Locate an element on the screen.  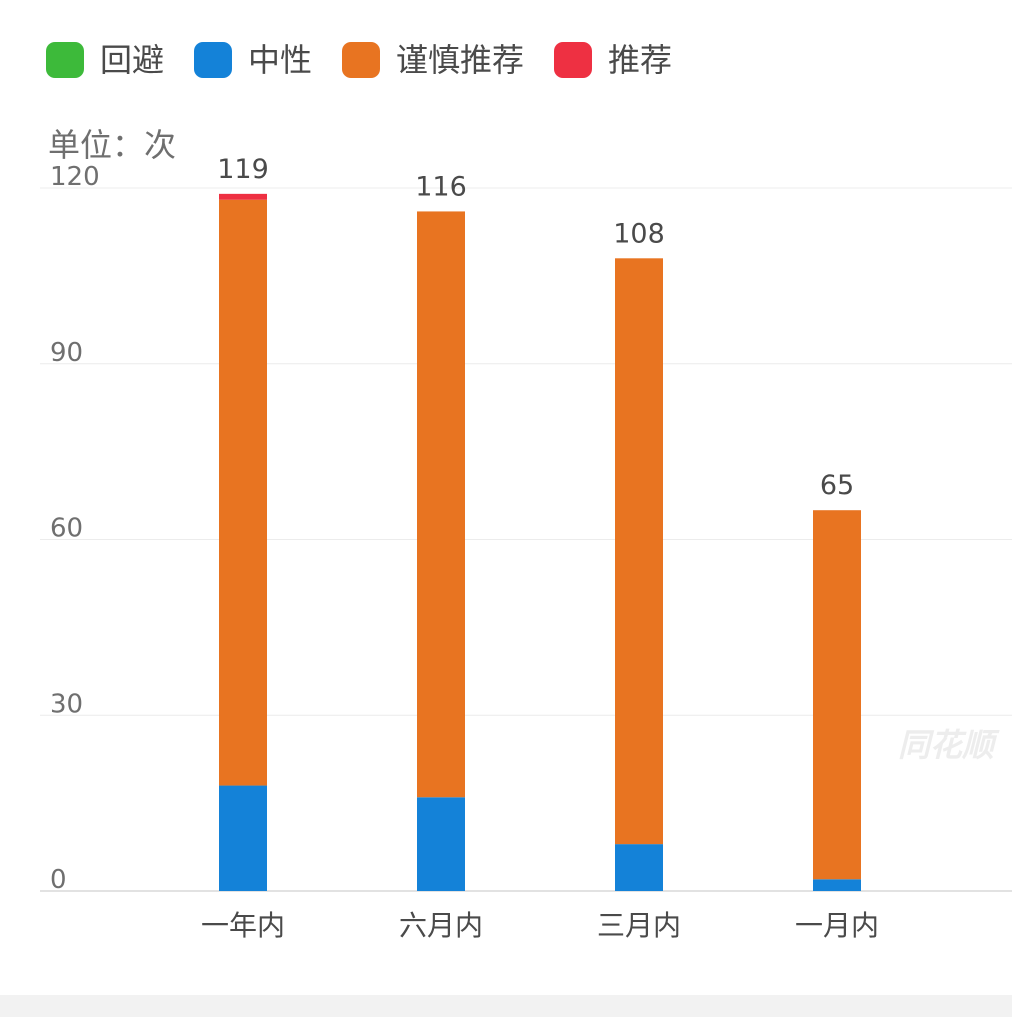
legend-swatch-avoid is located at coordinates (65, 60).